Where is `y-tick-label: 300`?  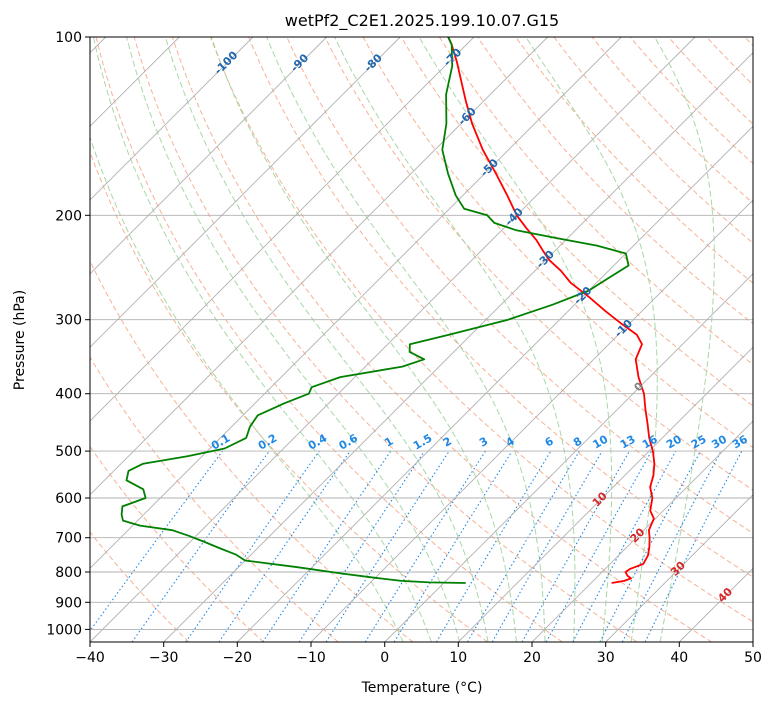 y-tick-label: 300 is located at coordinates (68, 321).